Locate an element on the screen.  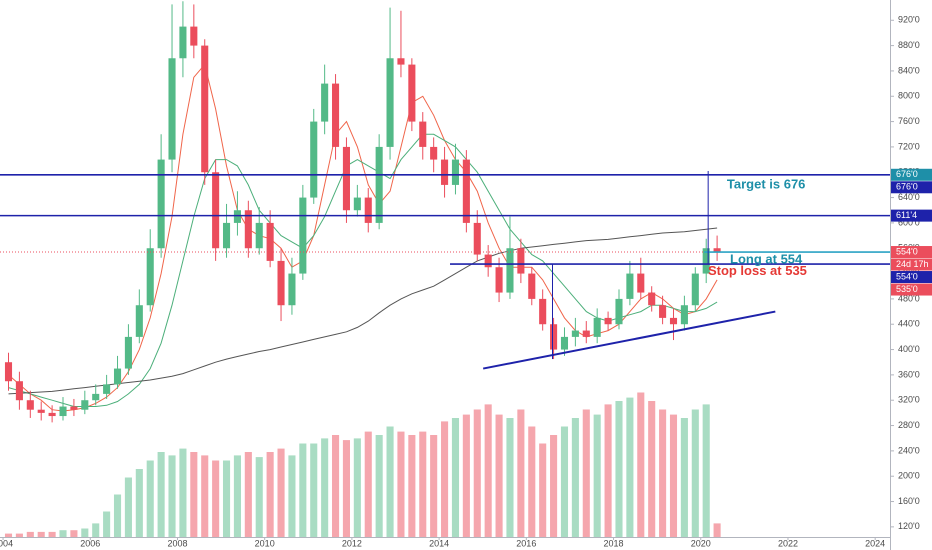
y-tick-label: 280'0 is located at coordinates (909, 425).